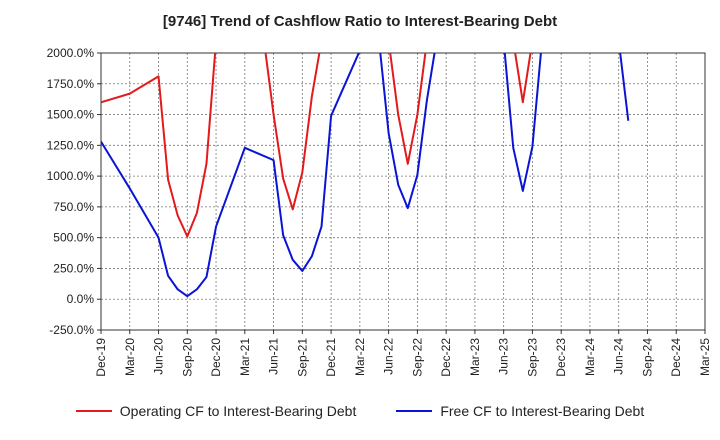 The height and width of the screenshot is (440, 720). What do you see at coordinates (130, 357) in the screenshot?
I see `x-tick-label: Mar-20` at bounding box center [130, 357].